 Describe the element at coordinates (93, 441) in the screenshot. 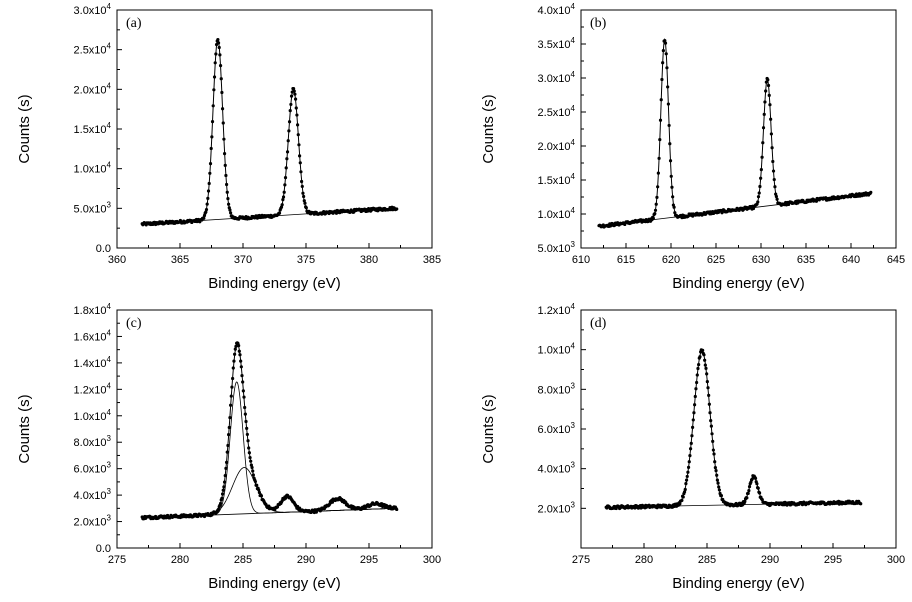

I see `y-tick-label: 8.0x10³` at that location.